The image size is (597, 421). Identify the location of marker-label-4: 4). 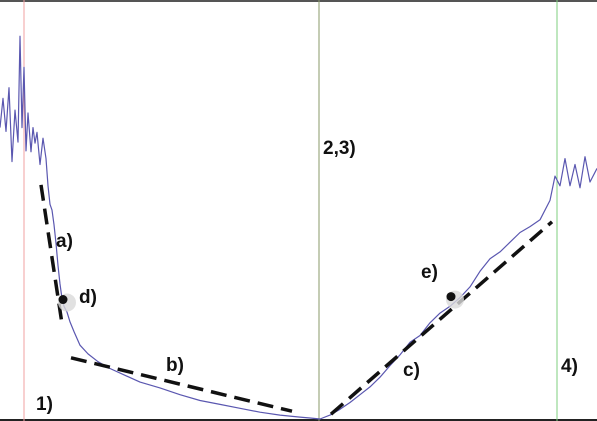
(569, 366).